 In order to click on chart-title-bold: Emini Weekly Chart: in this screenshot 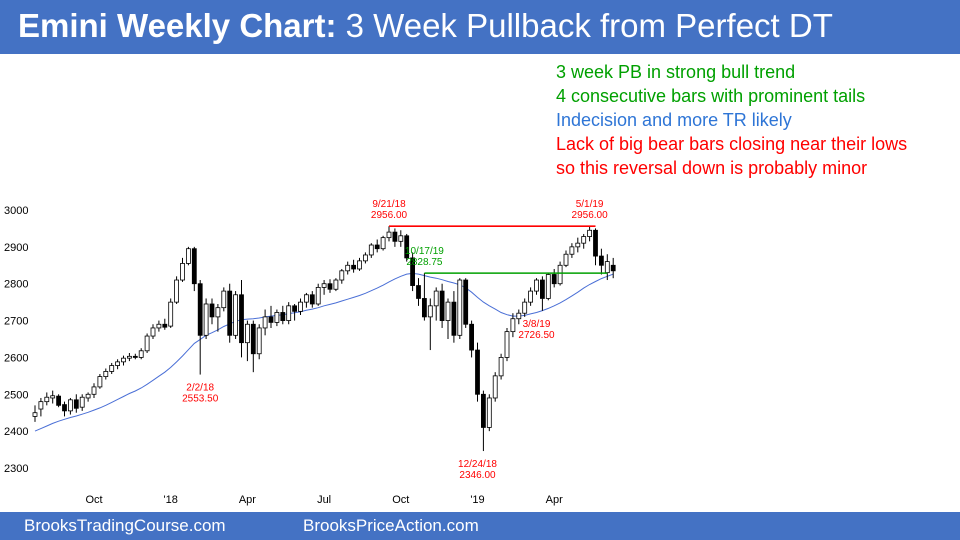, I will do `click(177, 25)`.